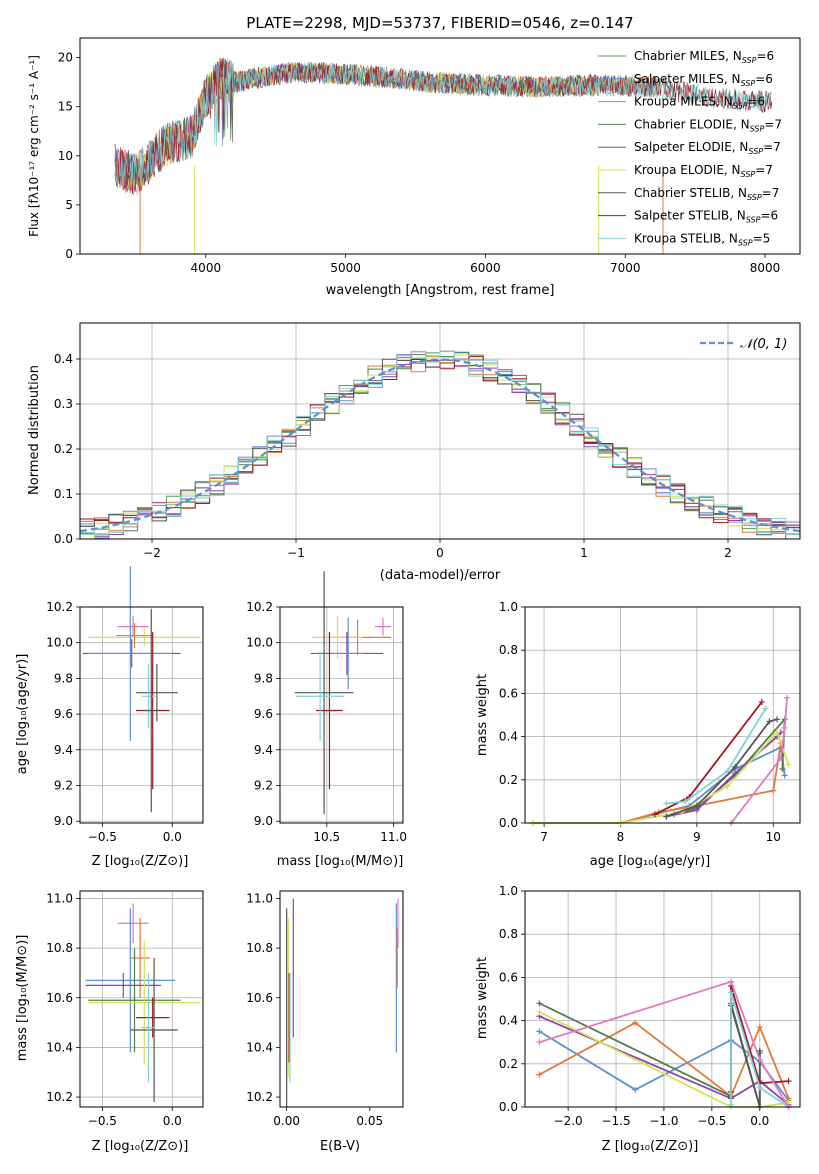 The width and height of the screenshot is (819, 1174). What do you see at coordinates (482, 715) in the screenshot?
I see `mass-weight-age-ylabel: mass weight` at bounding box center [482, 715].